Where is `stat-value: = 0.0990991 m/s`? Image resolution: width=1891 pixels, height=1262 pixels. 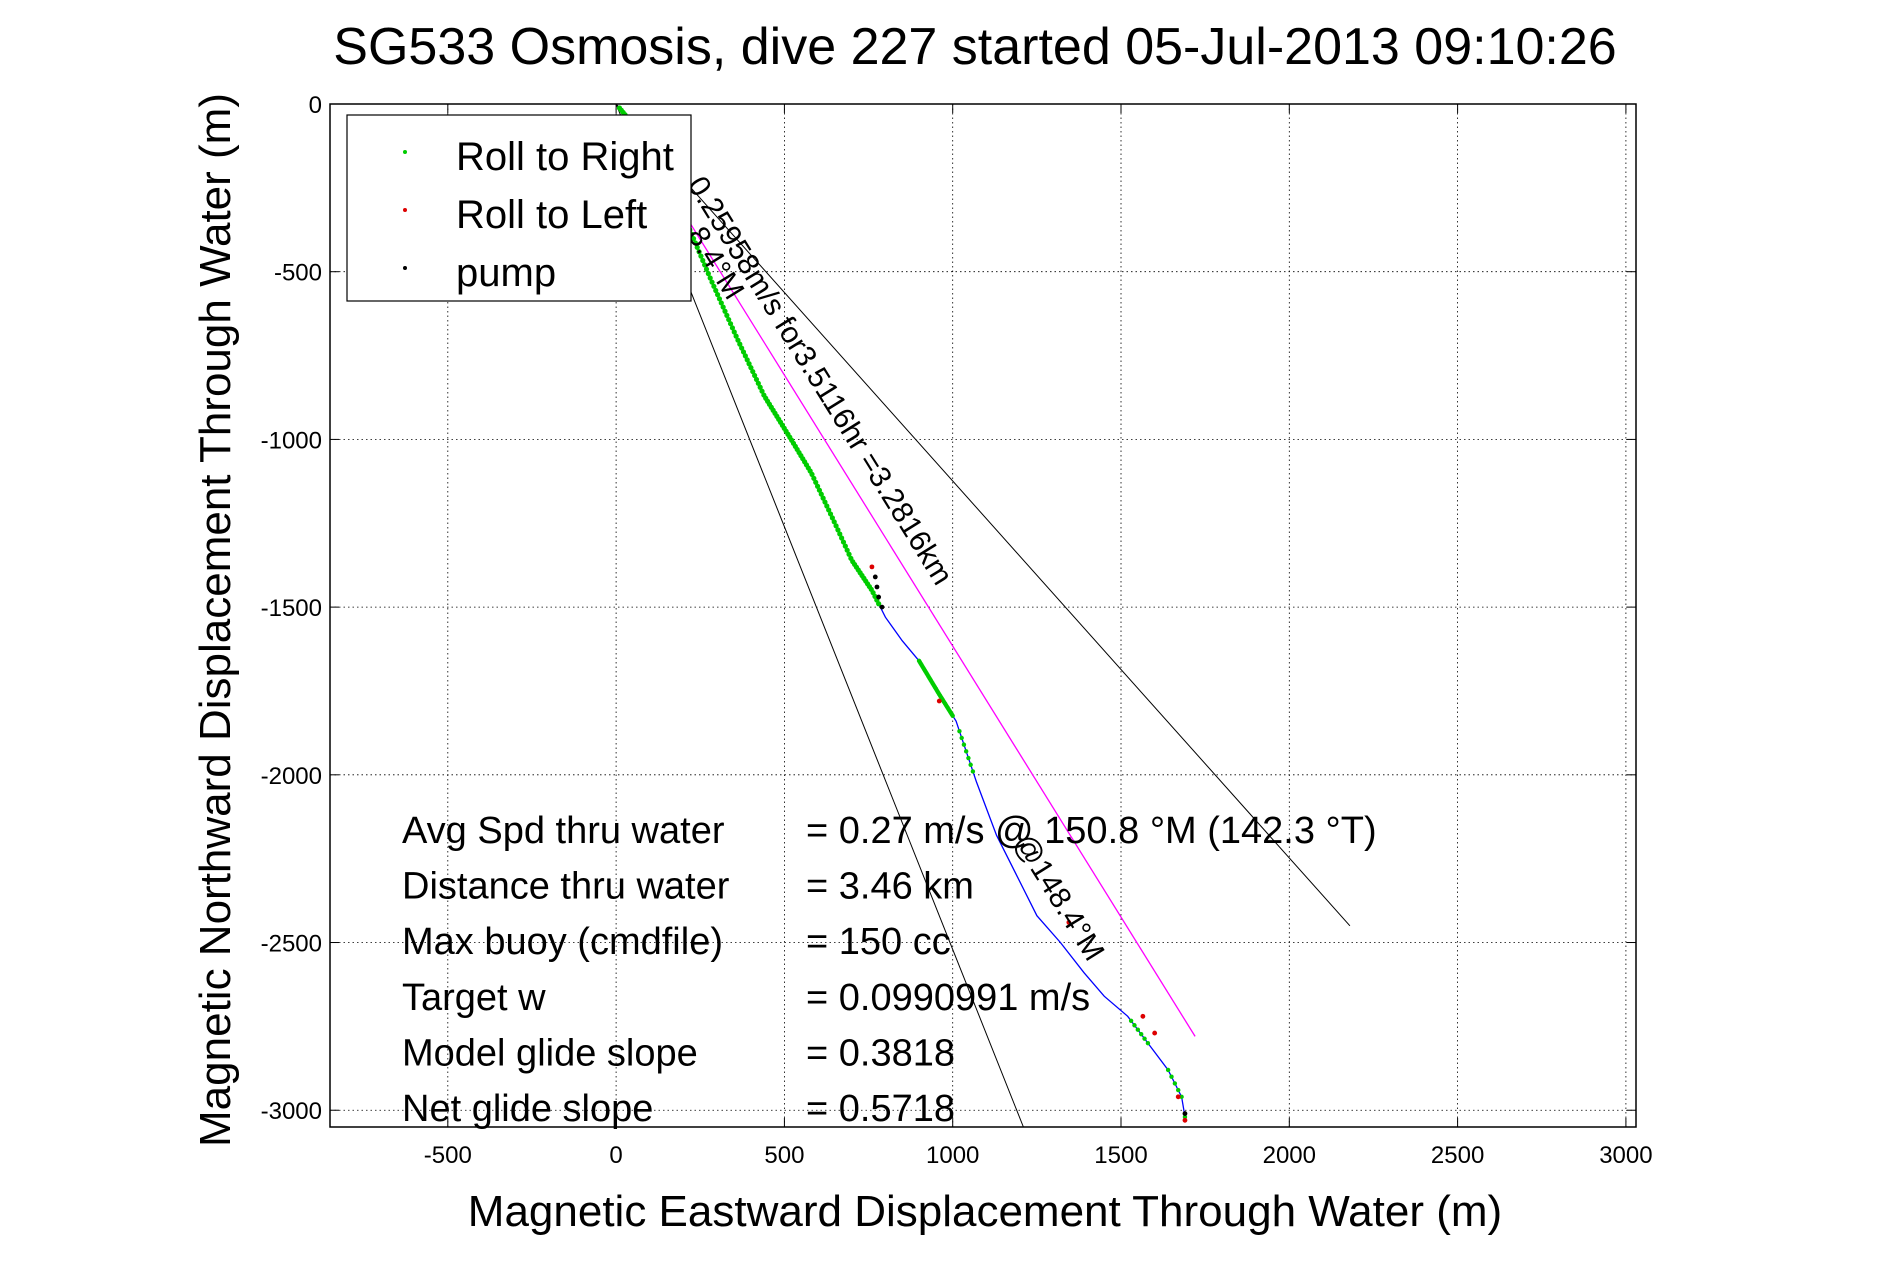
stat-value: = 0.0990991 m/s is located at coordinates (948, 998).